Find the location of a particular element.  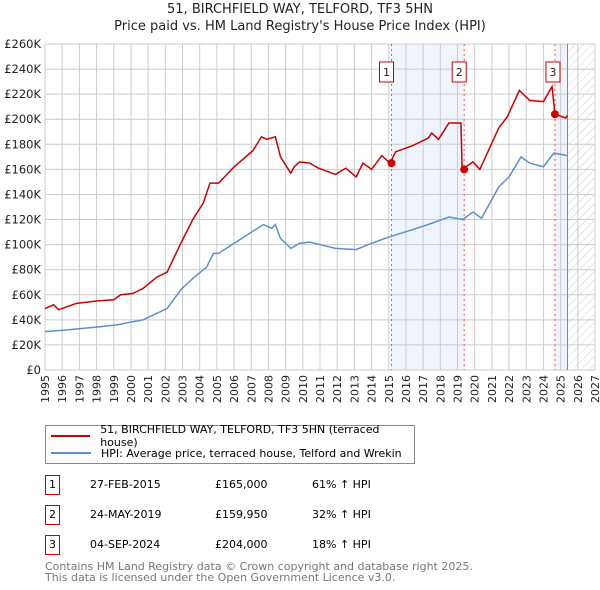

sale-date: 27-FEB-2015 is located at coordinates (125, 484).